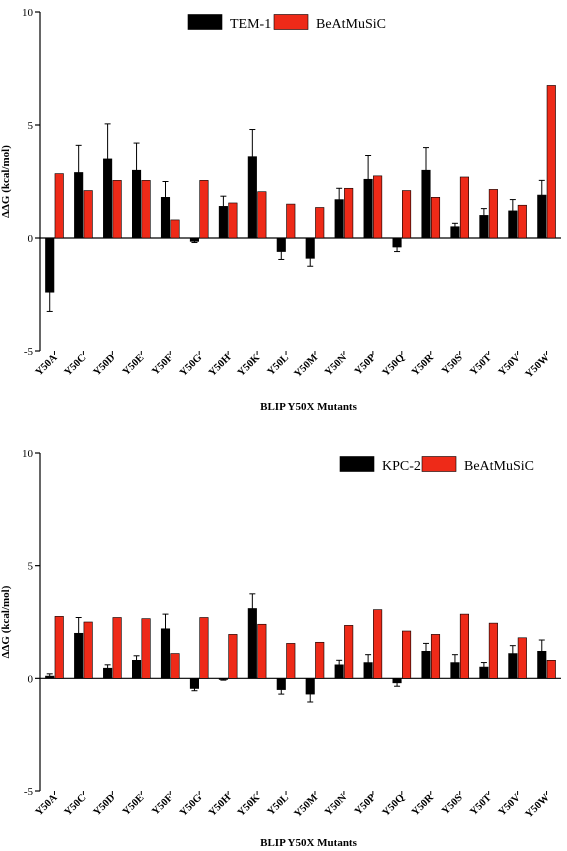 The image size is (567, 851). What do you see at coordinates (165, 653) in the screenshot?
I see `bar-kpc-2-y50f` at bounding box center [165, 653].